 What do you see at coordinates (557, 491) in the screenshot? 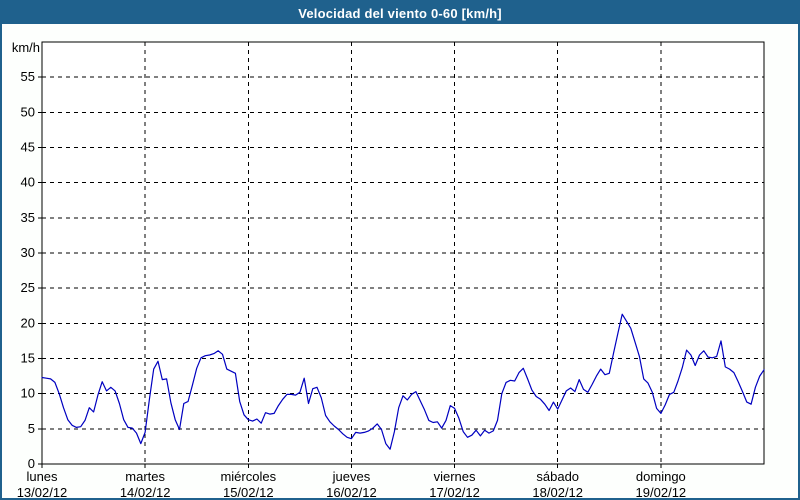
I see `day-date-label: 18/02/12` at bounding box center [557, 491].